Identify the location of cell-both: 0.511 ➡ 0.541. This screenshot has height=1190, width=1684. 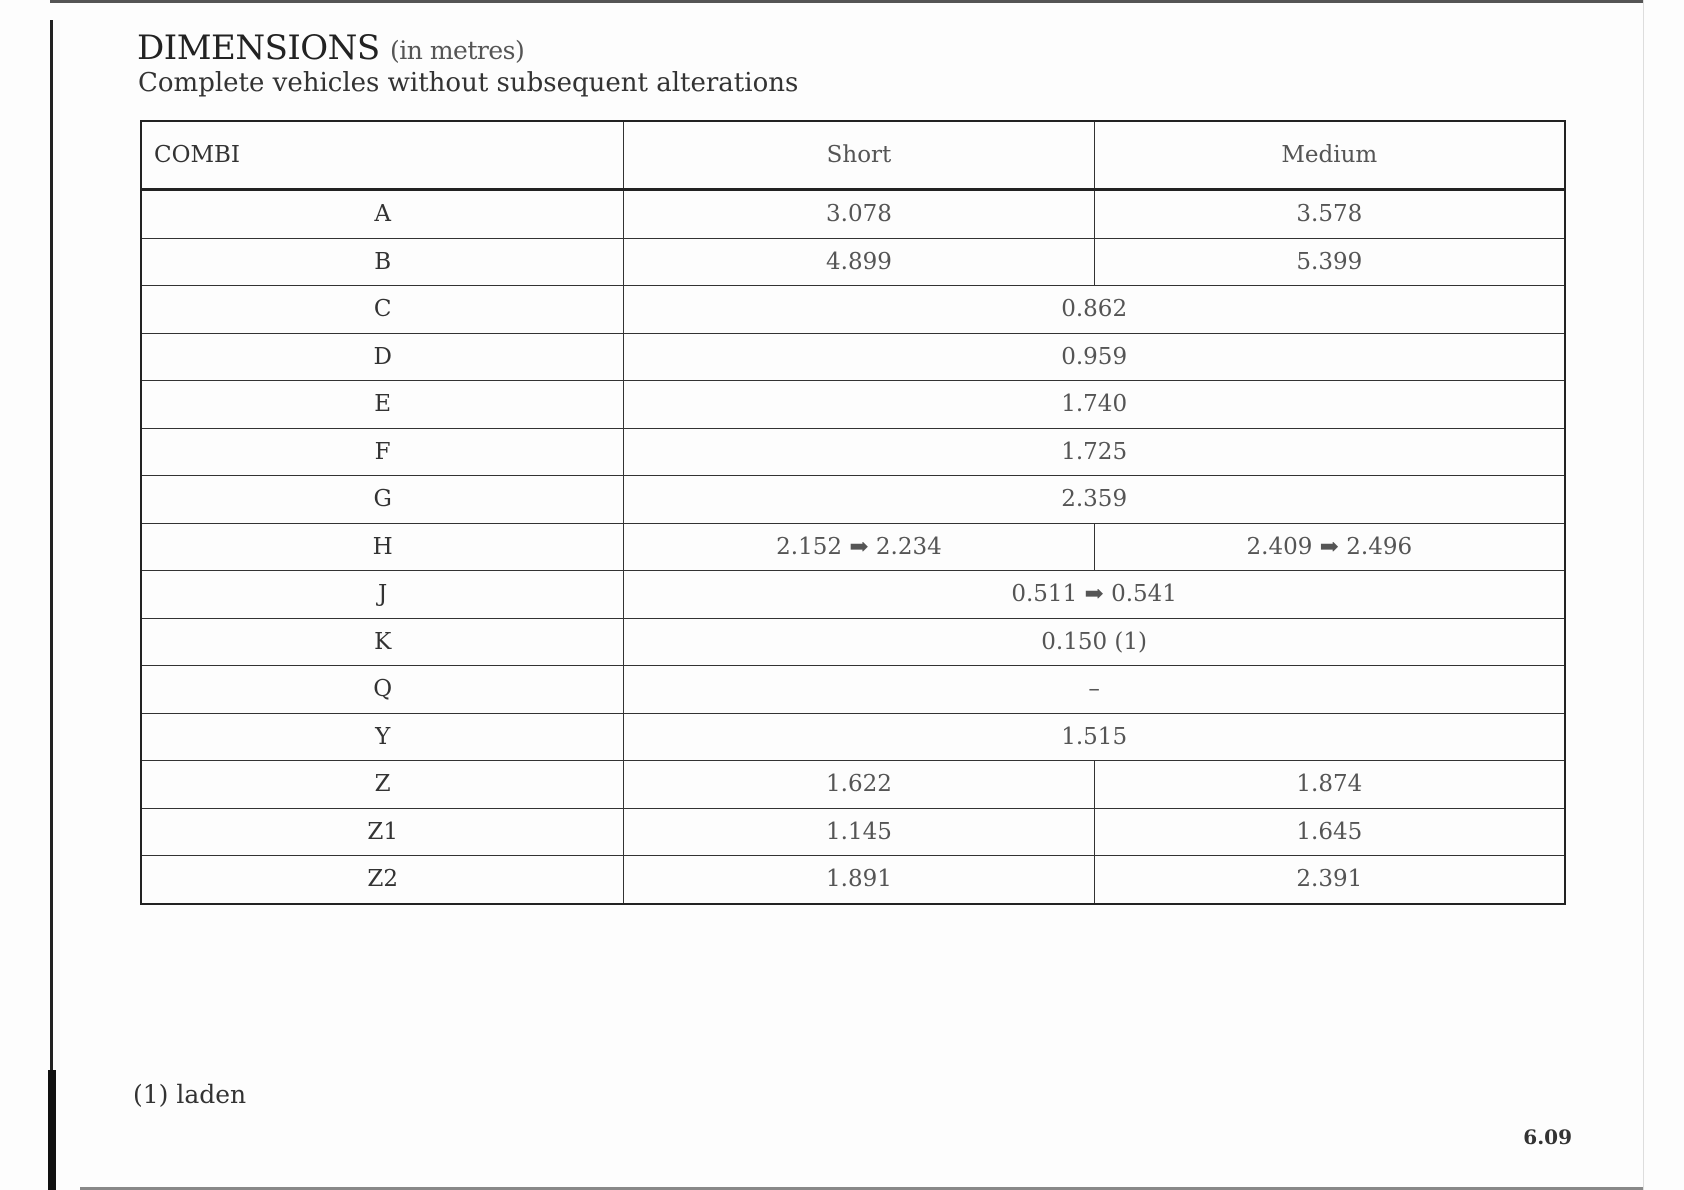
(1094, 594).